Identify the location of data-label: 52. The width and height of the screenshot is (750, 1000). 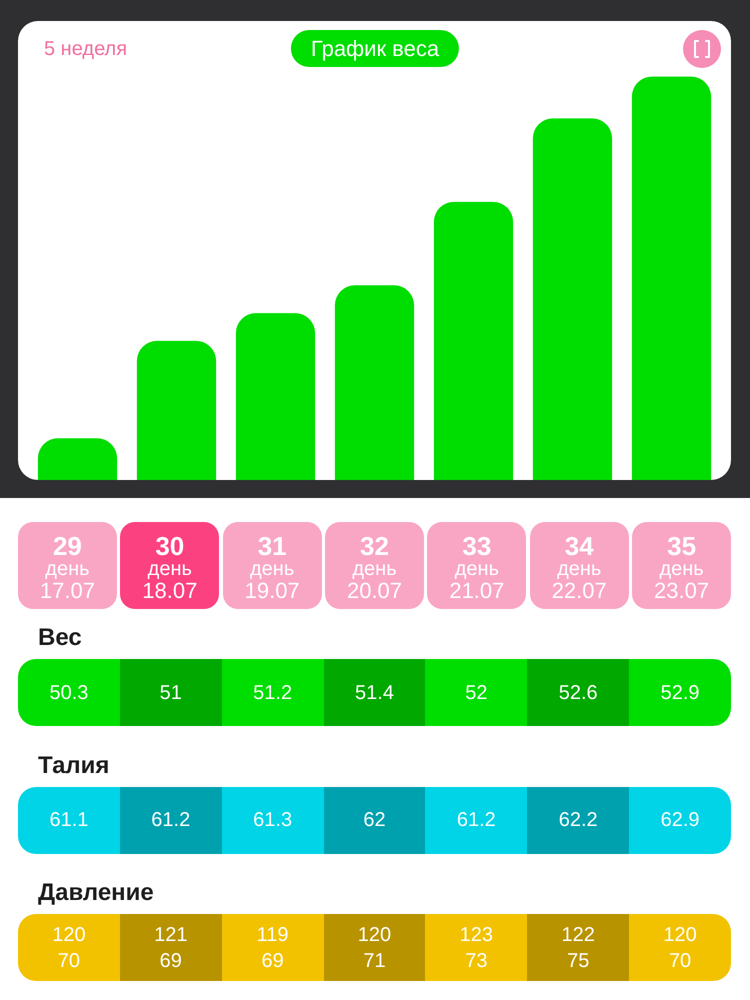
(476, 693).